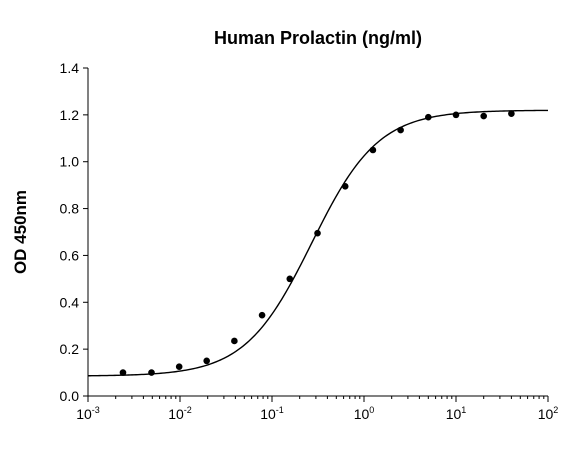 The height and width of the screenshot is (465, 583). Describe the element at coordinates (371, 410) in the screenshot. I see `x-tick-exponent: 0` at that location.